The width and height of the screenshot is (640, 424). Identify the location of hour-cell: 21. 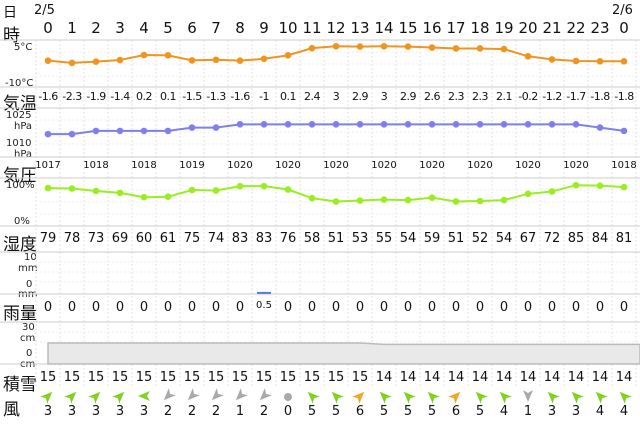
(552, 28).